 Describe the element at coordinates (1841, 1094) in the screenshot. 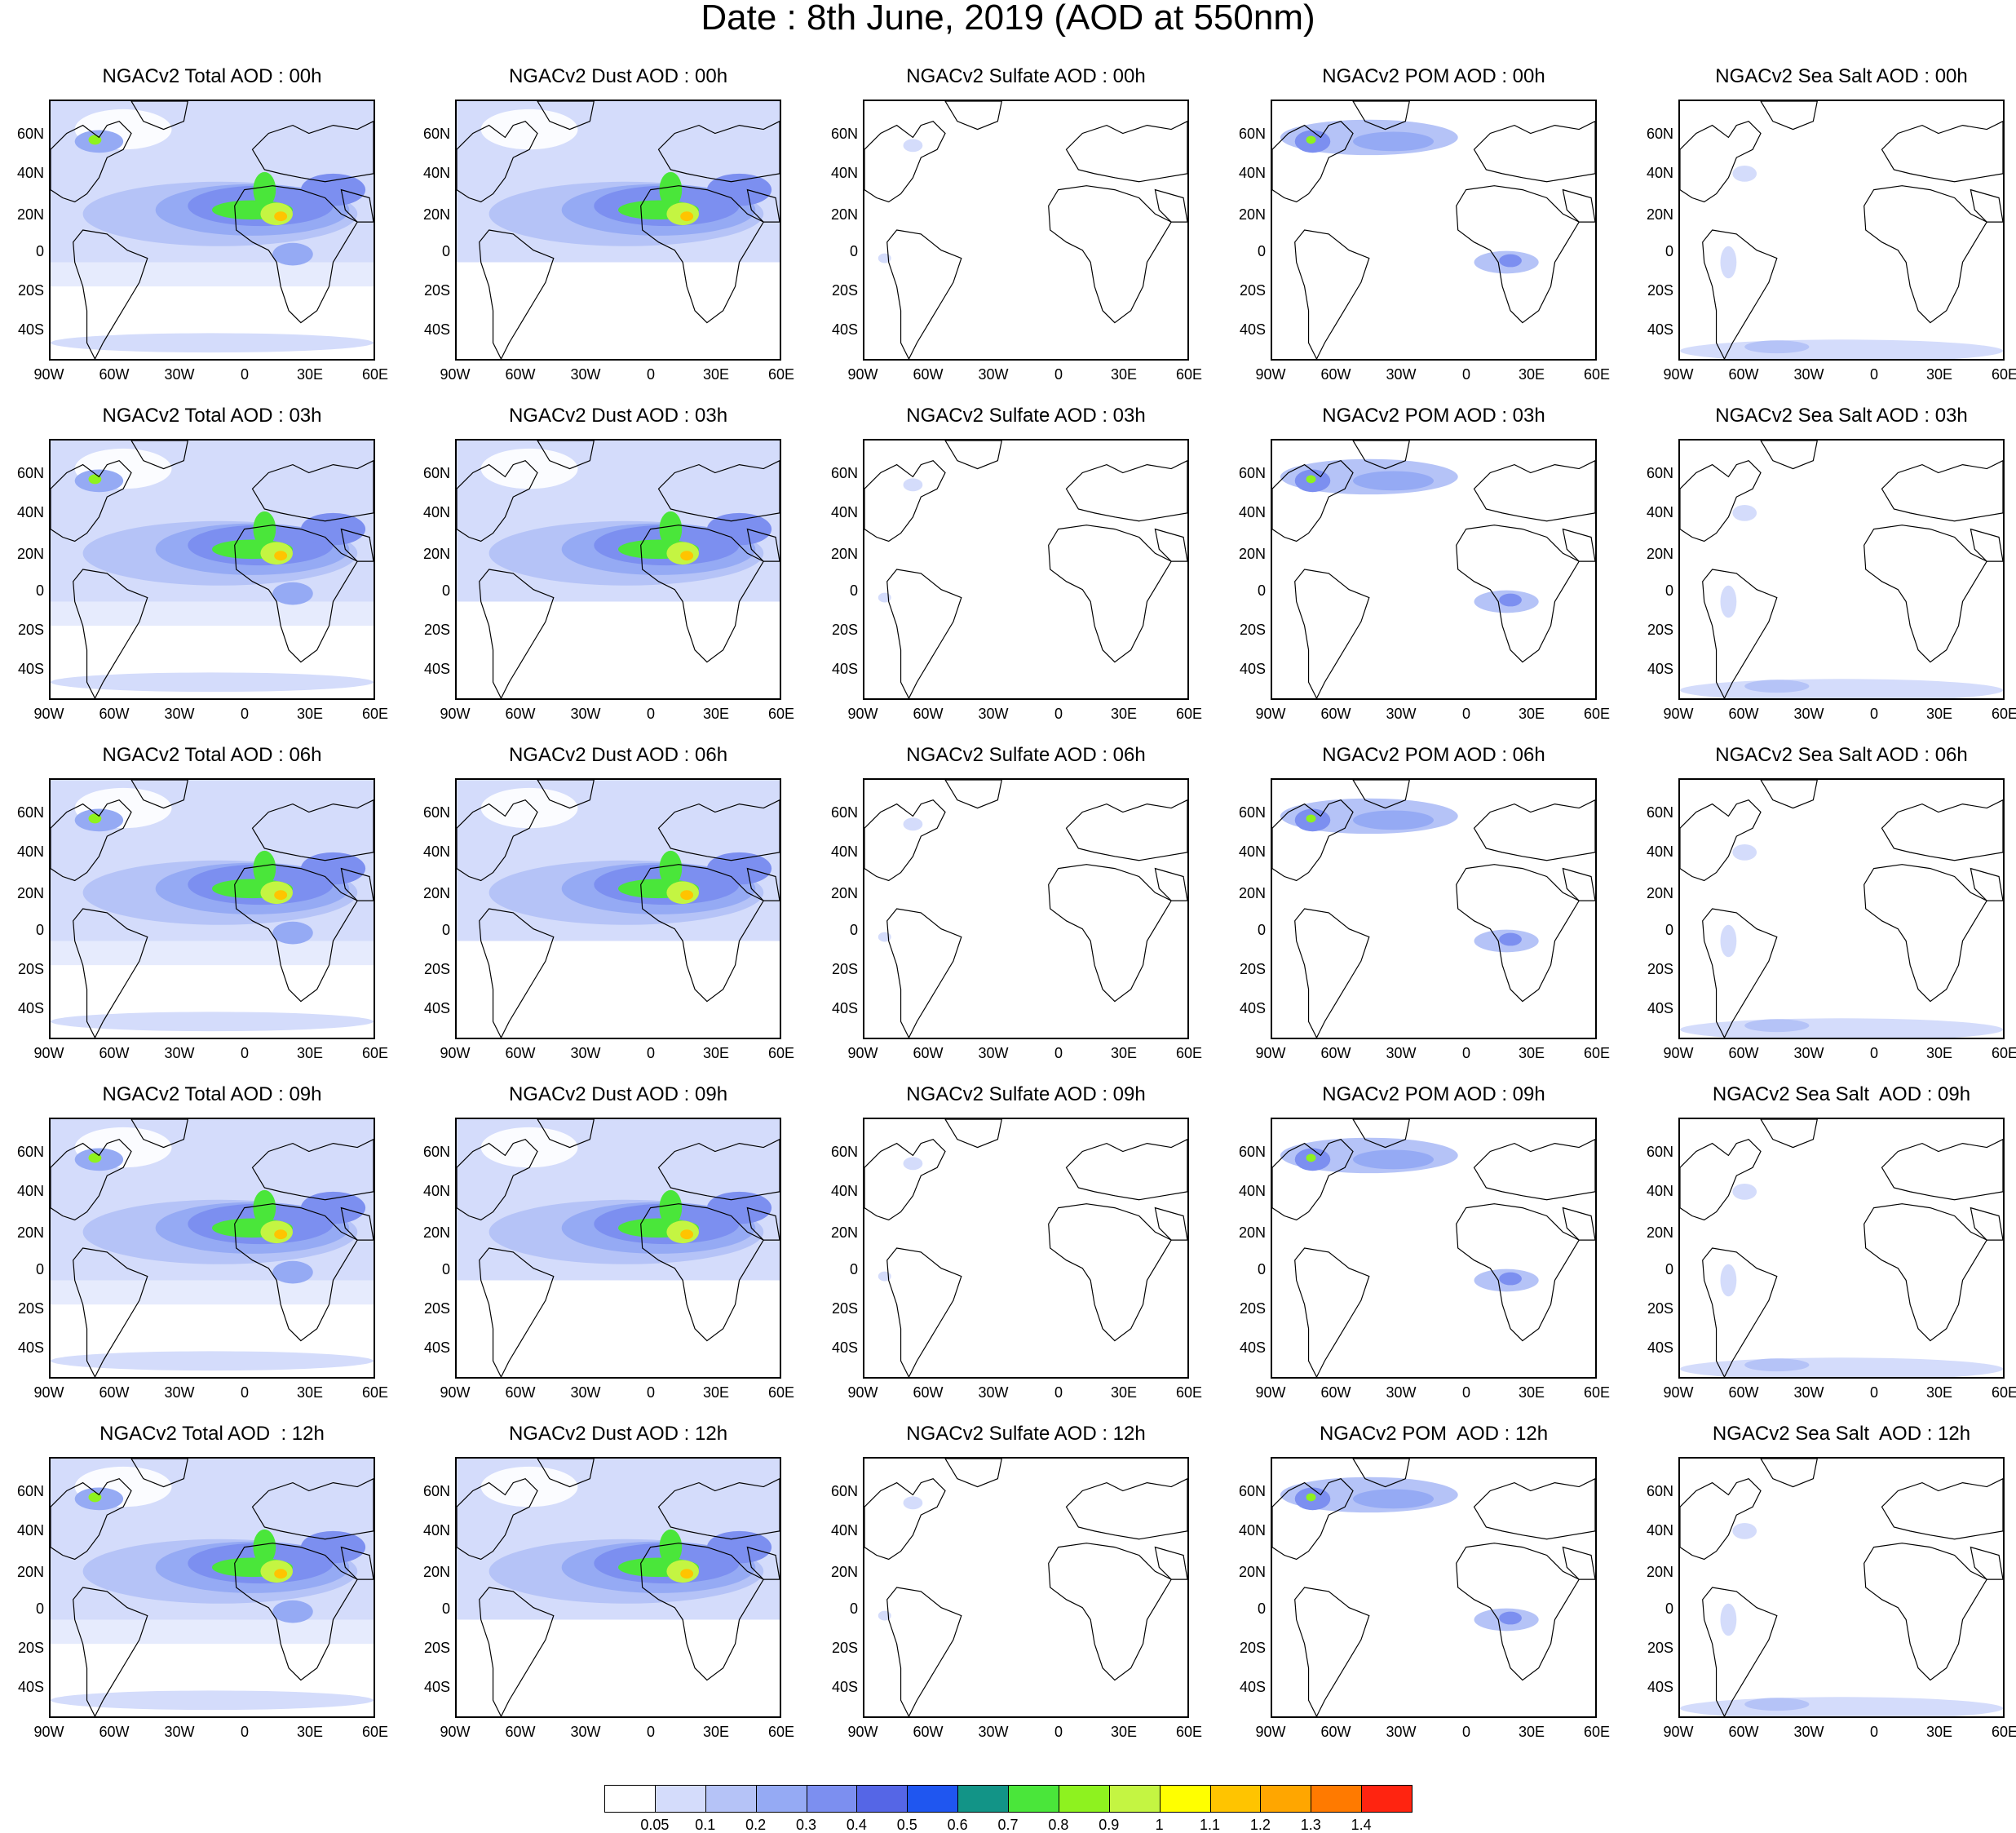

I see `panel-title: NGACv2 Sea Salt AOD : 09h` at that location.